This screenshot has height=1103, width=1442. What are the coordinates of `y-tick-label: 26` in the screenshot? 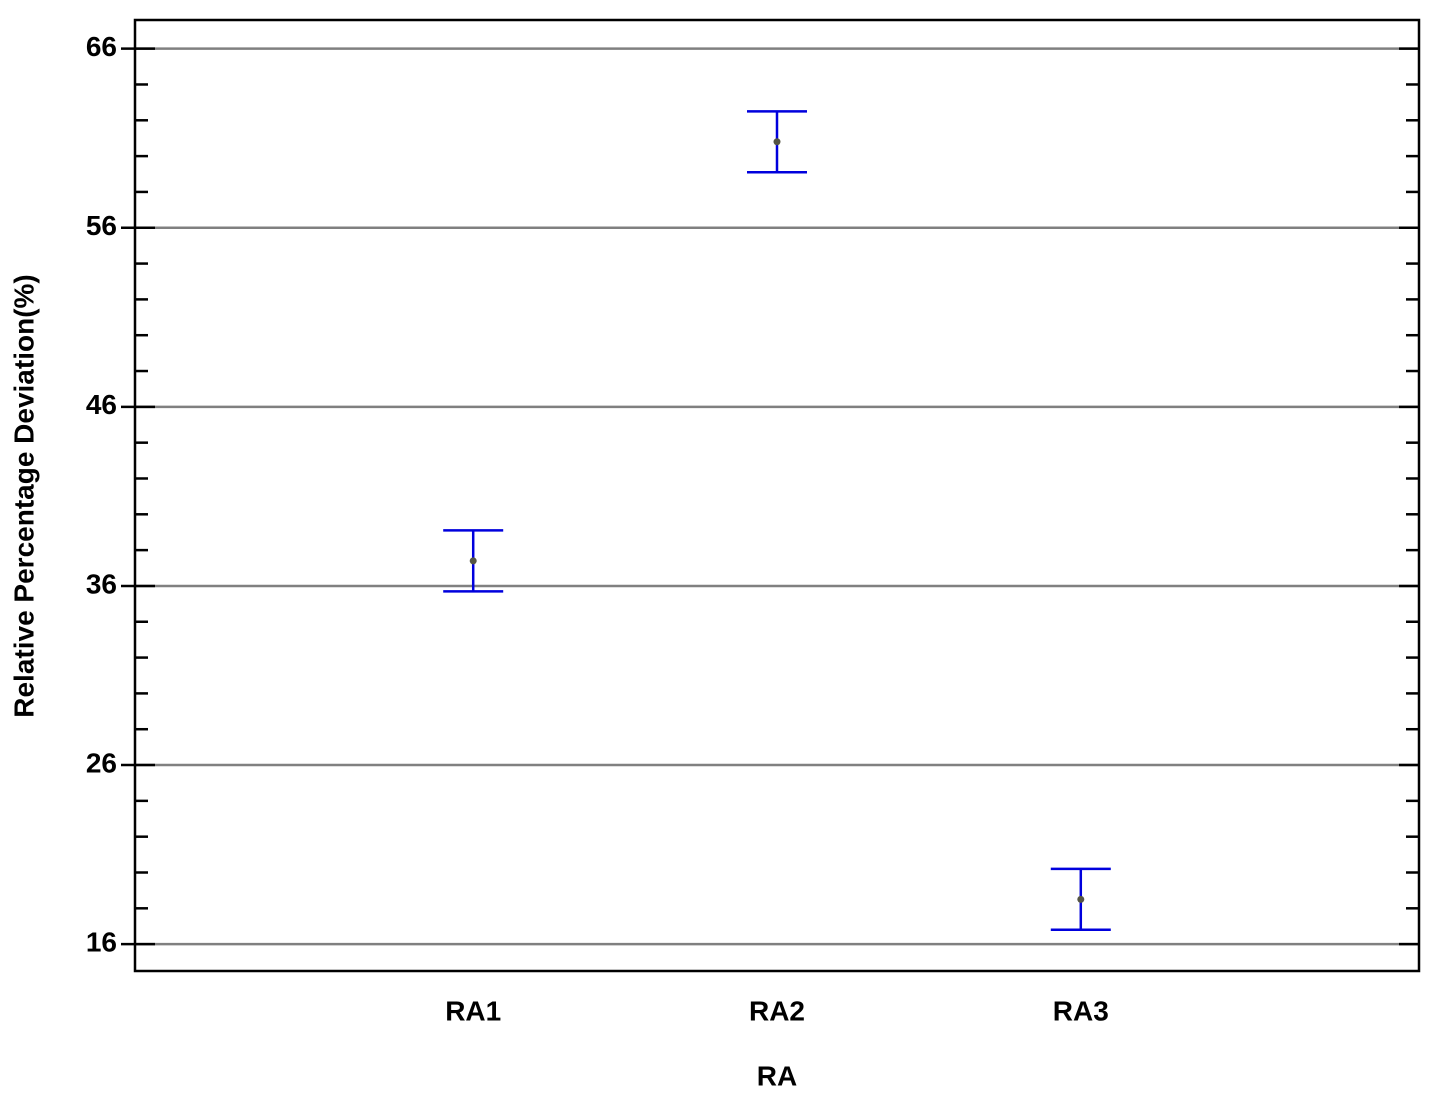 It's located at (101, 762).